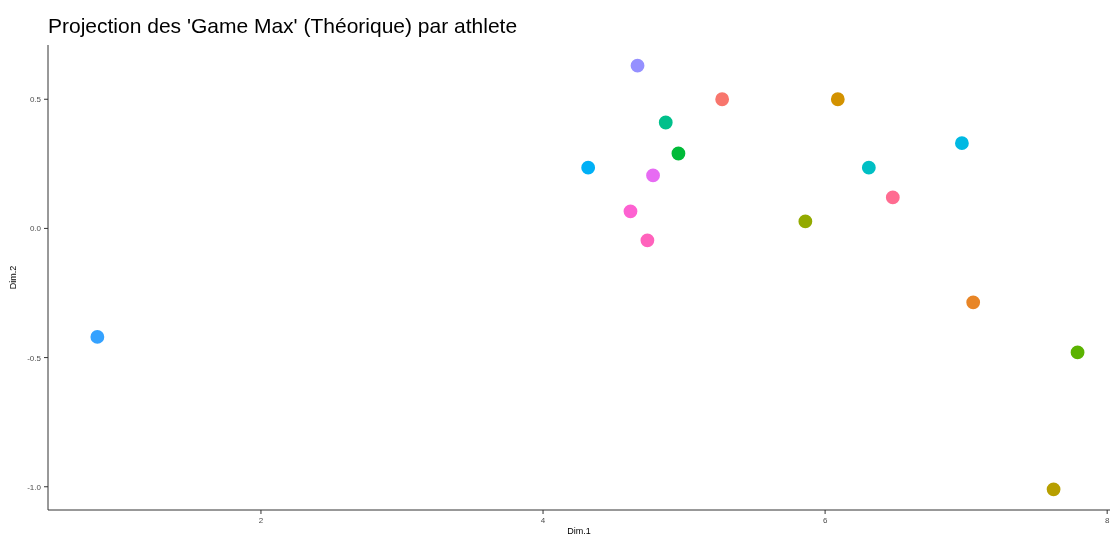 This screenshot has height=537, width=1117. What do you see at coordinates (34, 487) in the screenshot?
I see `y-tick-label: -1.0` at bounding box center [34, 487].